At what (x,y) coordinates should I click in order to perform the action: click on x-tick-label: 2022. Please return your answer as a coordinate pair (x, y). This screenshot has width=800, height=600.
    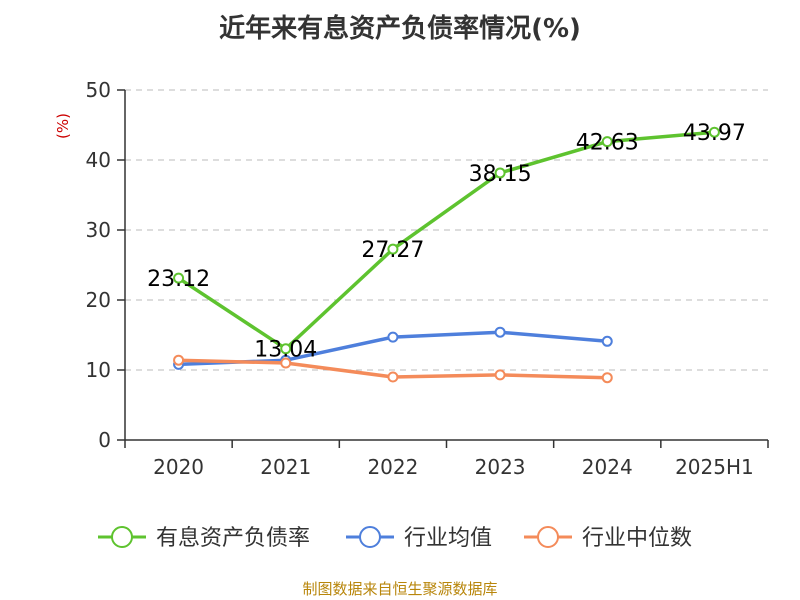
    Looking at the image, I should click on (392, 467).